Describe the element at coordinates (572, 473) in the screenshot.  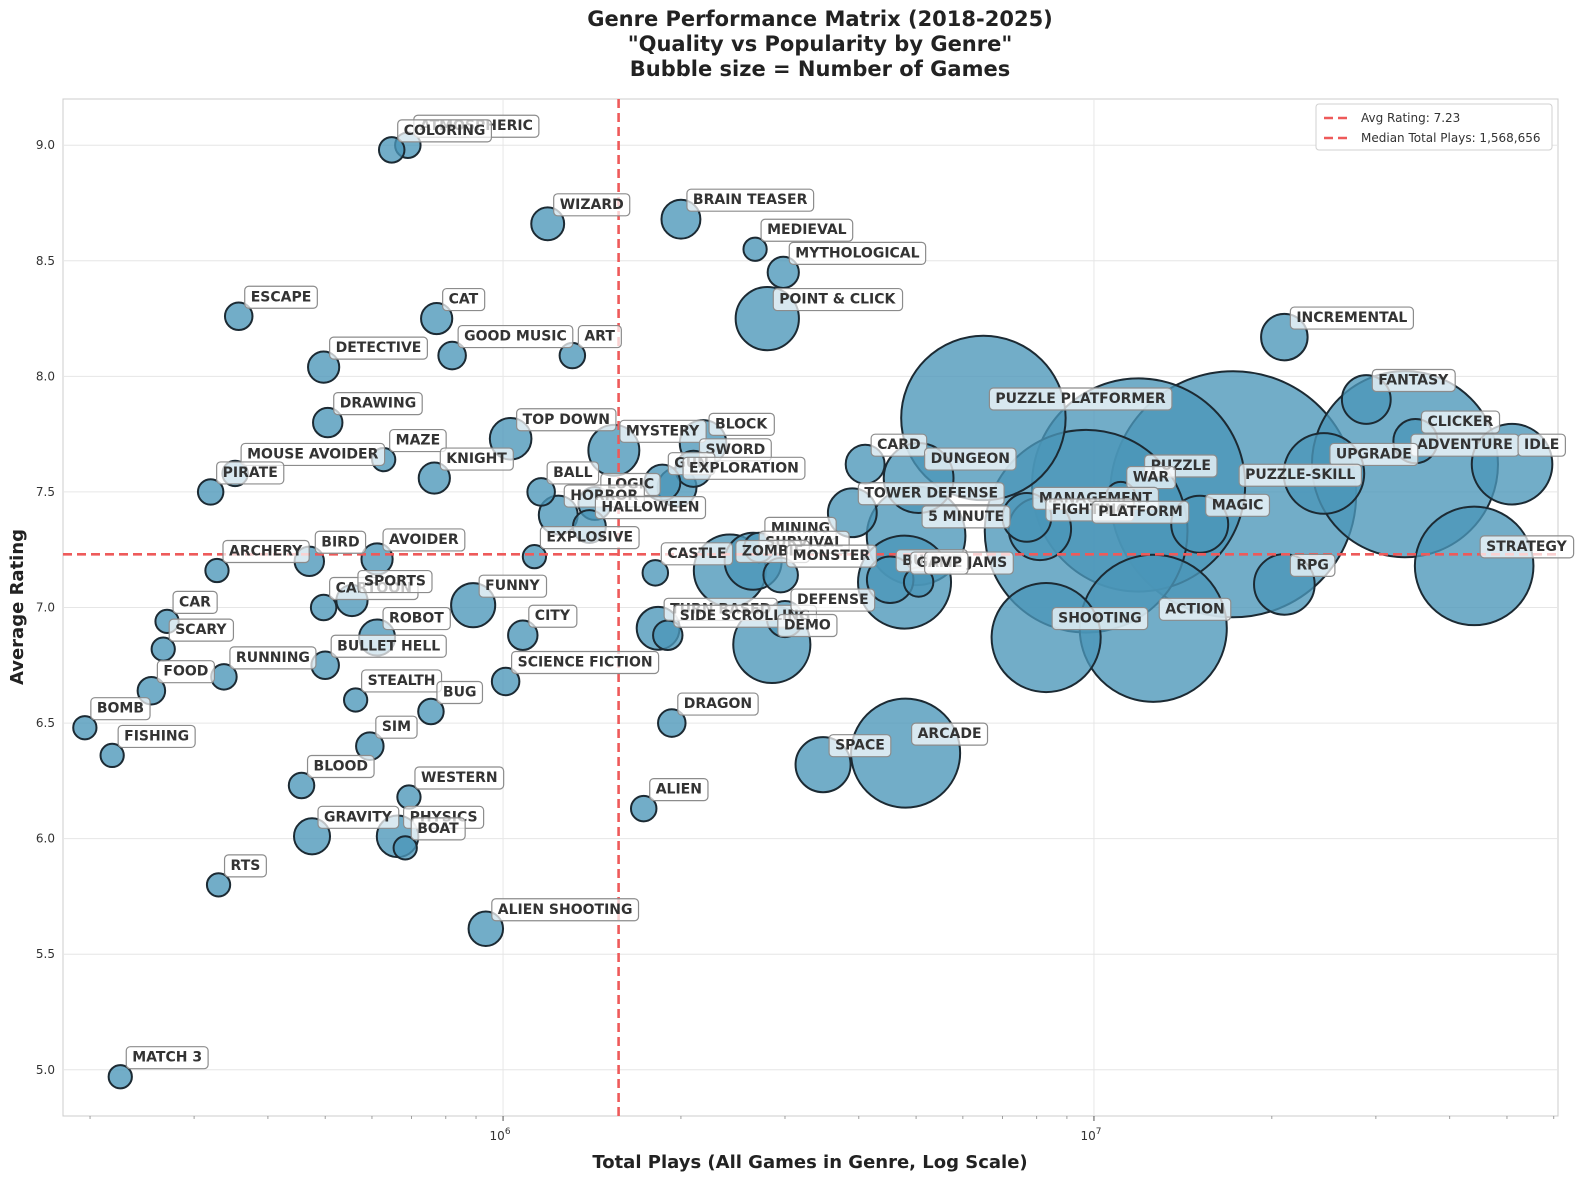
I see `bubble-label-text: BALL` at that location.